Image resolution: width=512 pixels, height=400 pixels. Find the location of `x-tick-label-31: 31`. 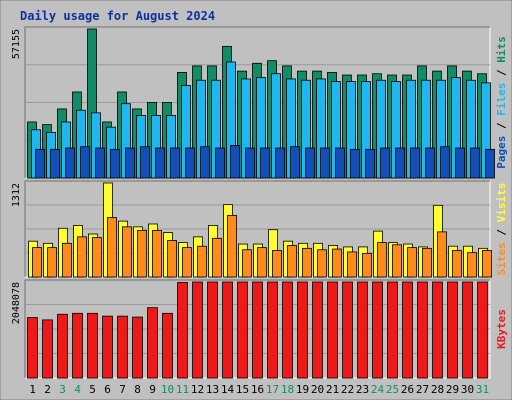

x-tick-label-31: 31 is located at coordinates (482, 389).